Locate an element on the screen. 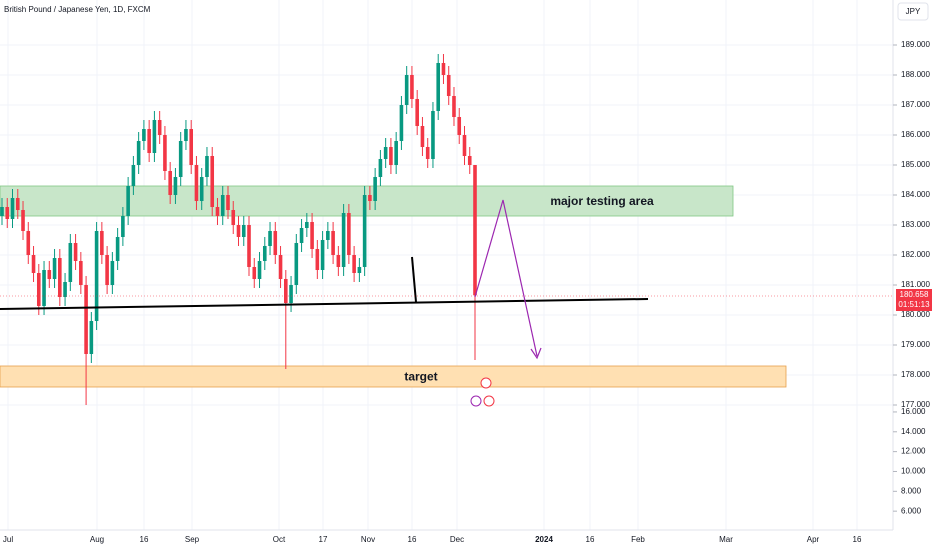 This screenshot has height=550, width=932. y-tick-label: 180.000 is located at coordinates (915, 314).